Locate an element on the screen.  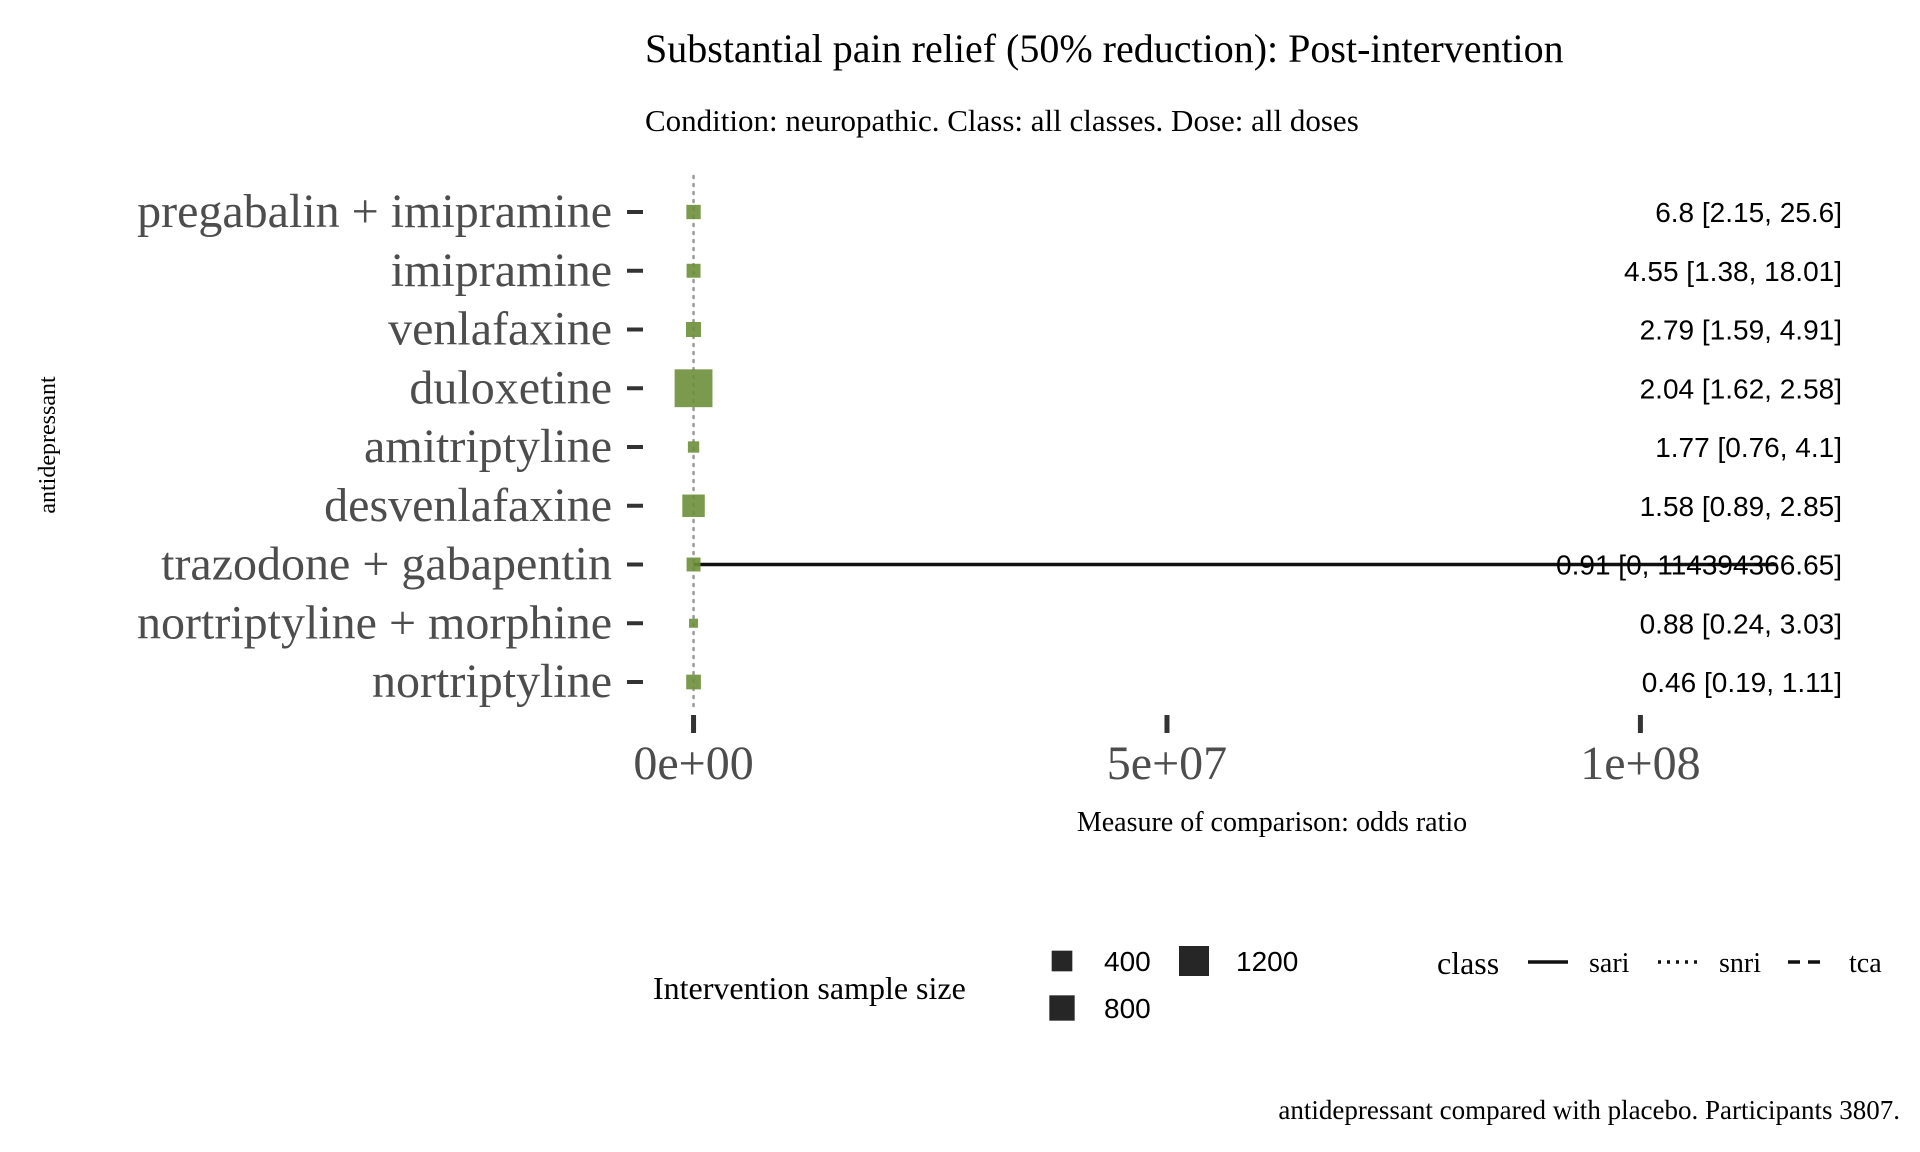
value-label-nortriptyline: 0.46 [0.19, 1.11] is located at coordinates (1742, 682).